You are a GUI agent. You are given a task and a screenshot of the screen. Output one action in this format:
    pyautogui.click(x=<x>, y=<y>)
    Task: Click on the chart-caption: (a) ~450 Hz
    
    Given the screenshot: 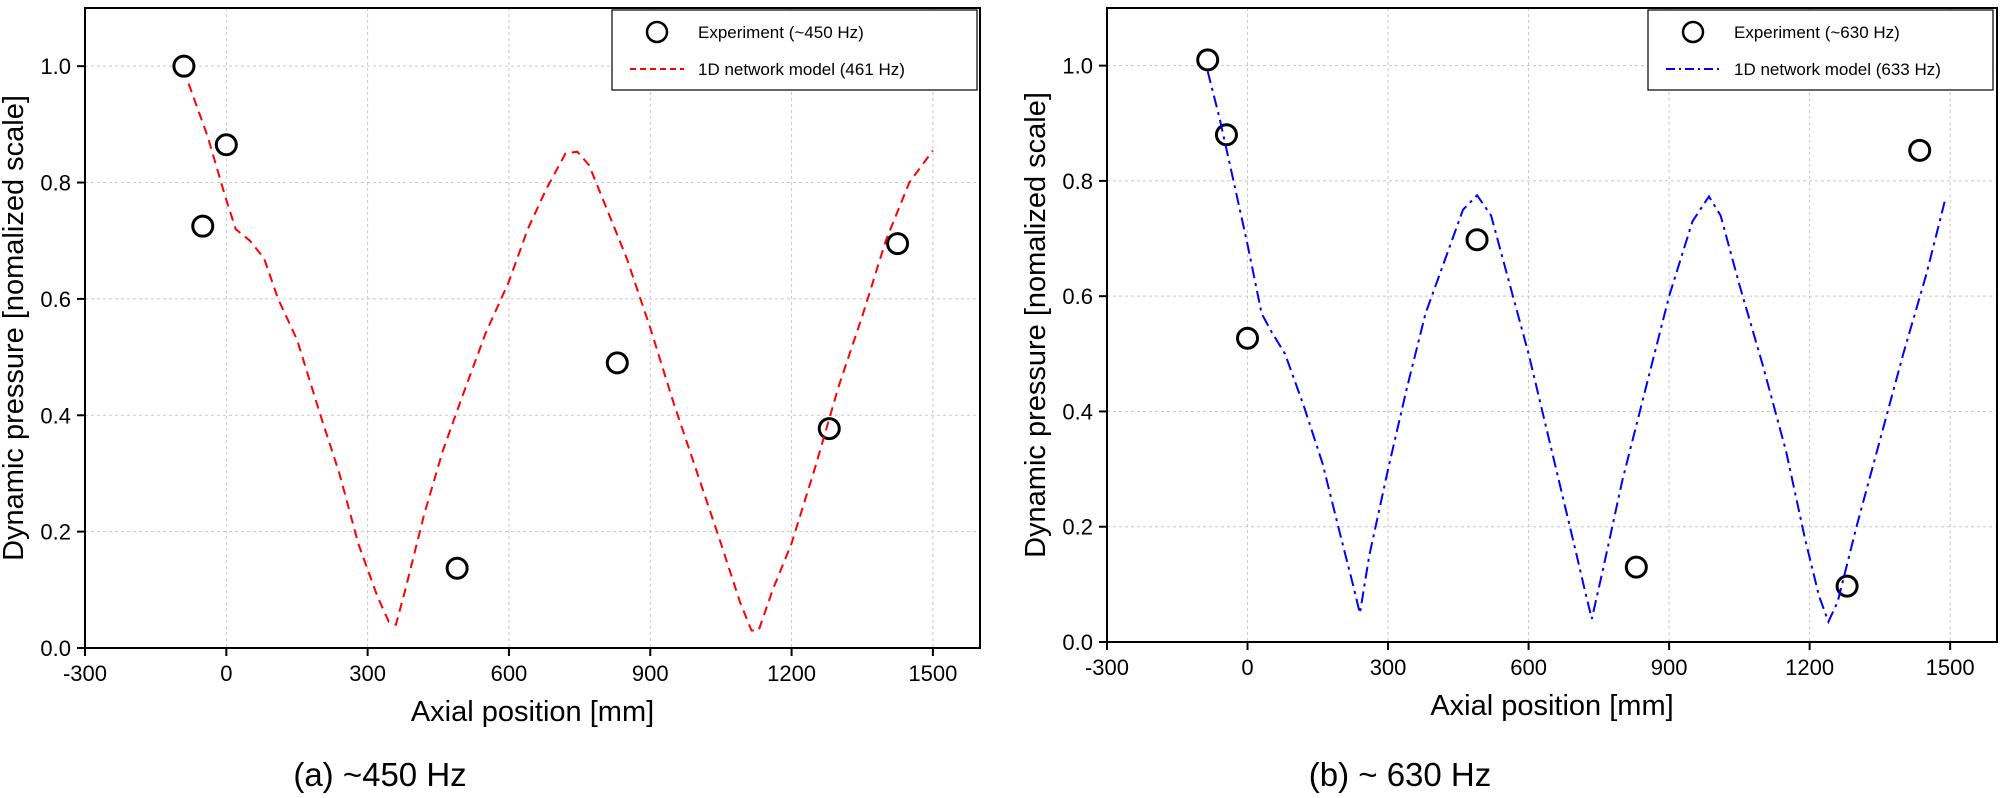 What is the action you would take?
    pyautogui.click(x=379, y=774)
    